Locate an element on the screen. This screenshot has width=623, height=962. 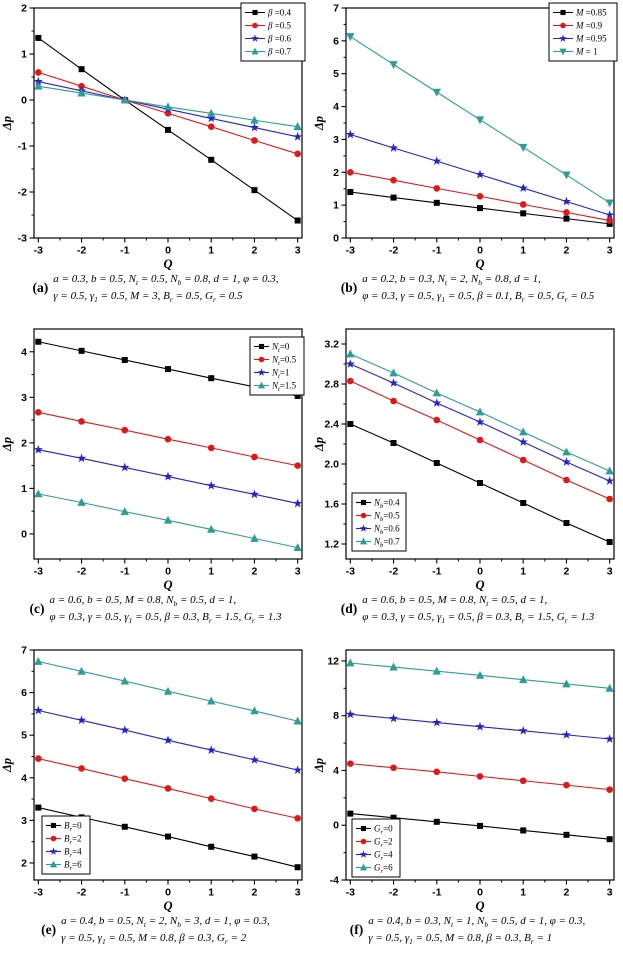
legend-entry-label: Nt=1.5 is located at coordinates (284, 387).